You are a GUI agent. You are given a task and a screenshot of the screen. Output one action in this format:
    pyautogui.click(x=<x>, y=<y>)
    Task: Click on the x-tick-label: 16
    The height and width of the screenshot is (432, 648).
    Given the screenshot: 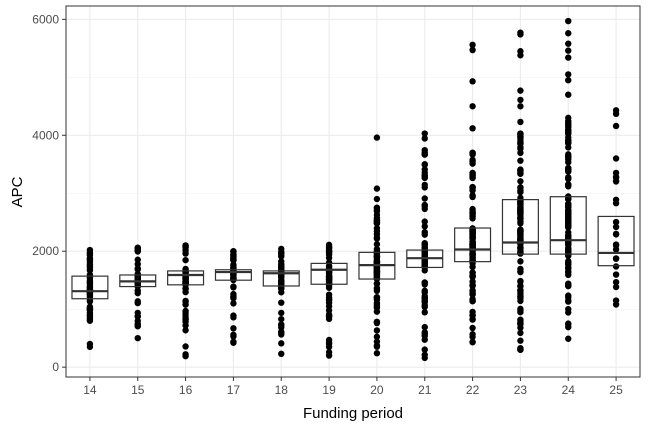 What is the action you would take?
    pyautogui.click(x=186, y=390)
    